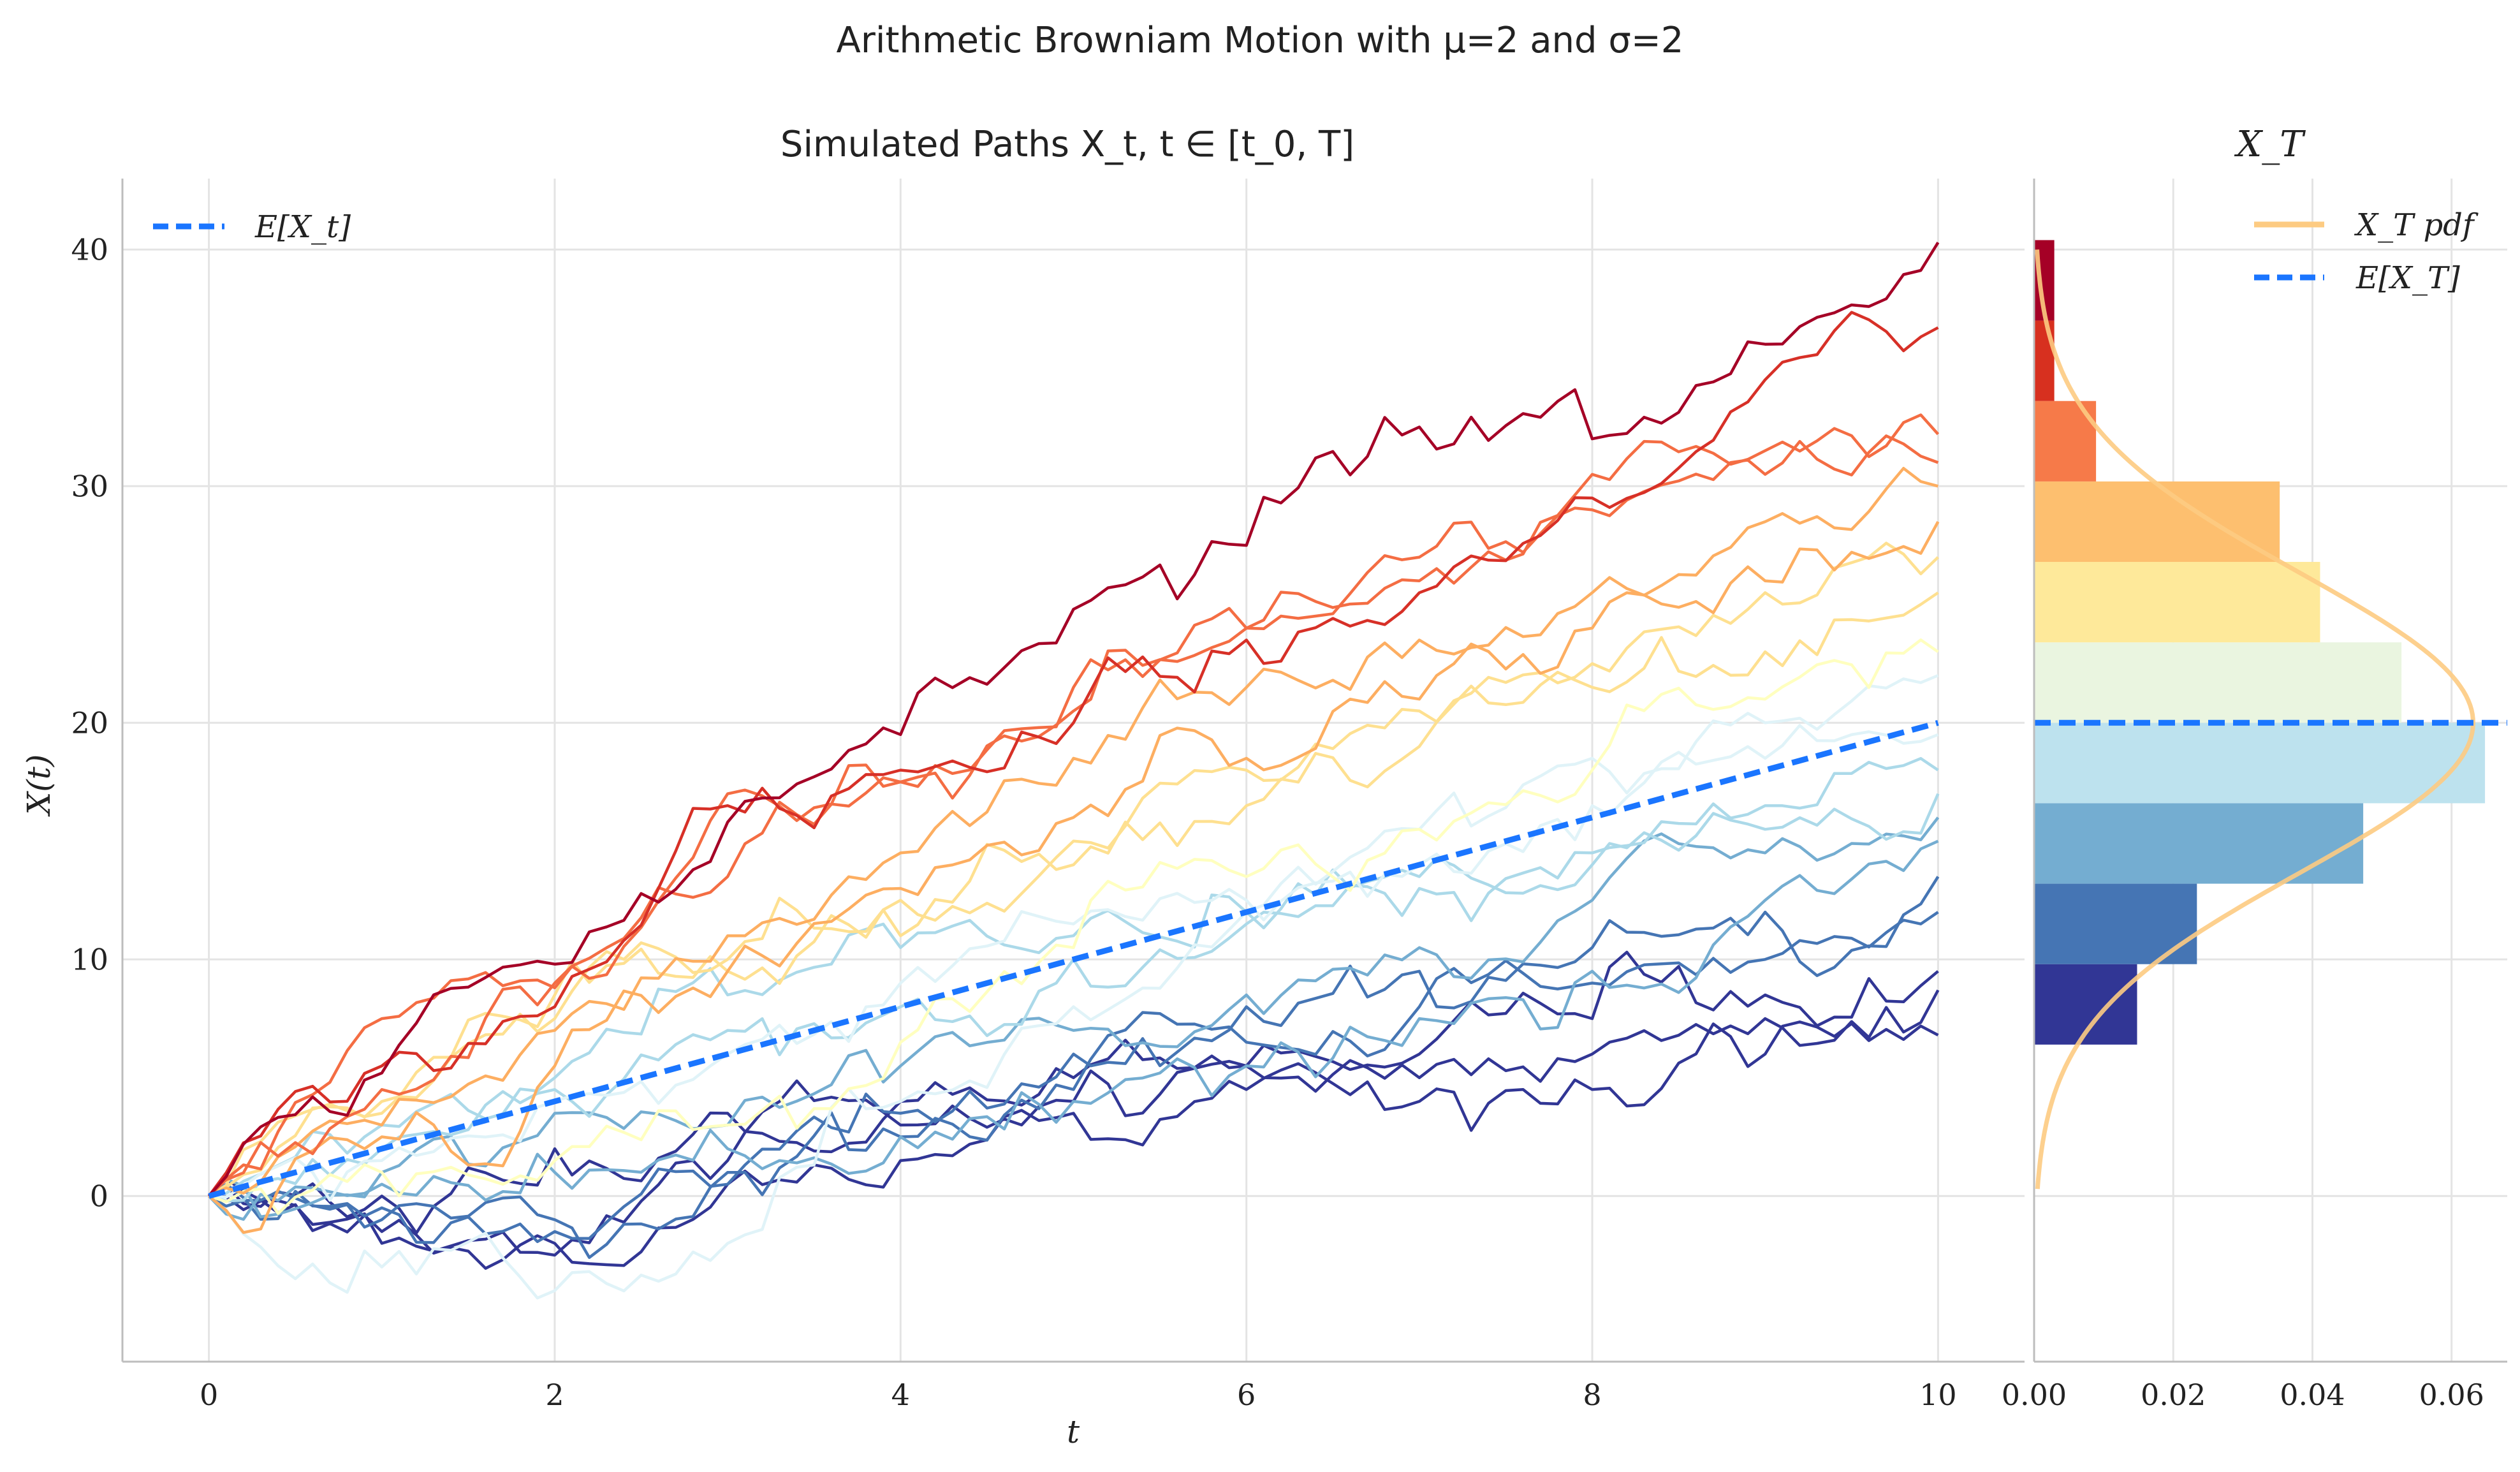  Describe the element at coordinates (2366, 251) in the screenshot. I see `terminal-legend: X_T pdf E[X_T]` at that location.